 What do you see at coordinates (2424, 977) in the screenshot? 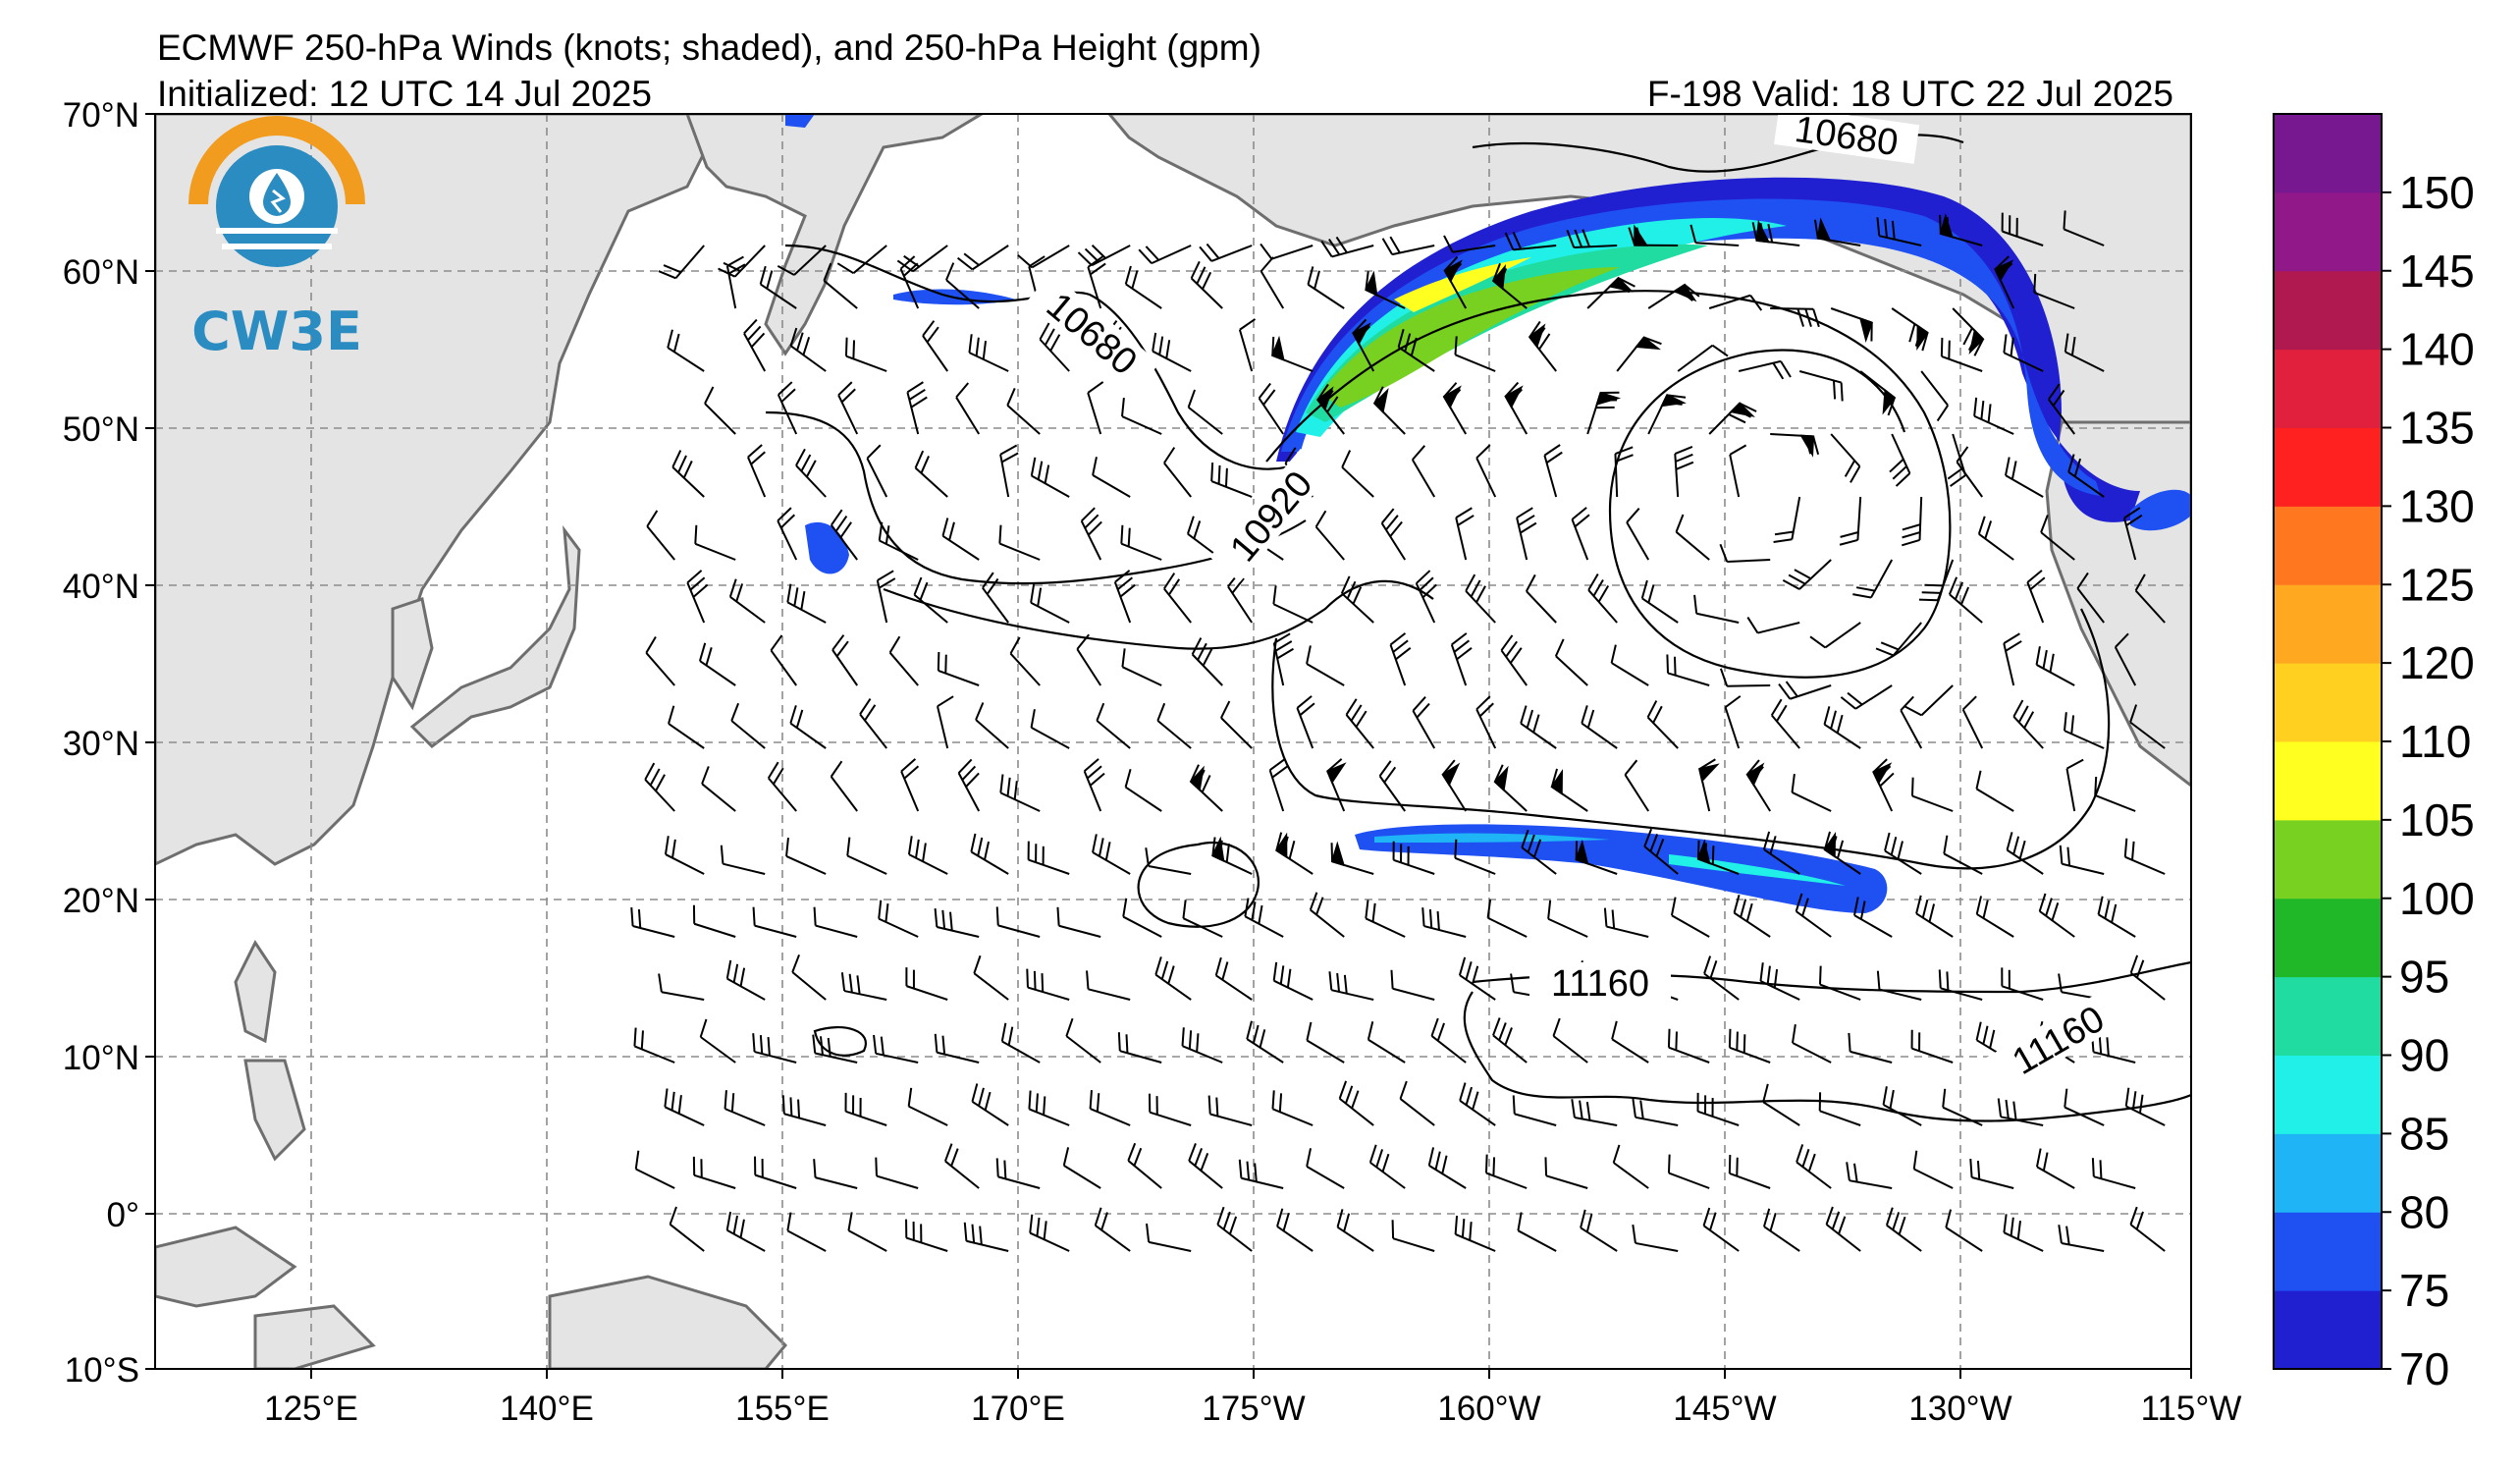
I see `colorbar-tick-label: 95` at bounding box center [2424, 977].